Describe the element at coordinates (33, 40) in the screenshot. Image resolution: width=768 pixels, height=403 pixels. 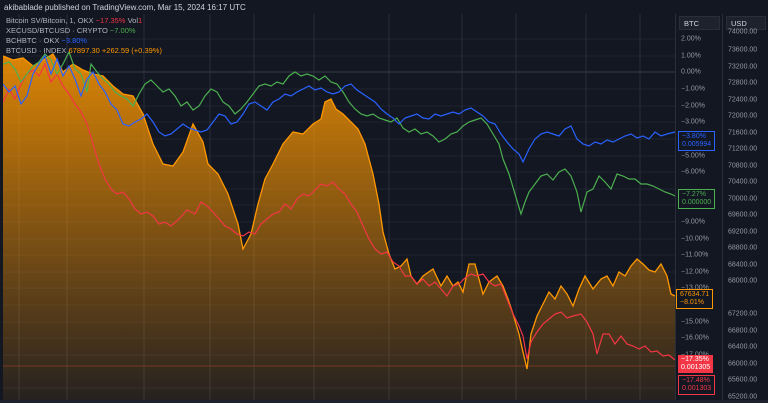
I see `legend-name: BCHBTC · OKX` at that location.